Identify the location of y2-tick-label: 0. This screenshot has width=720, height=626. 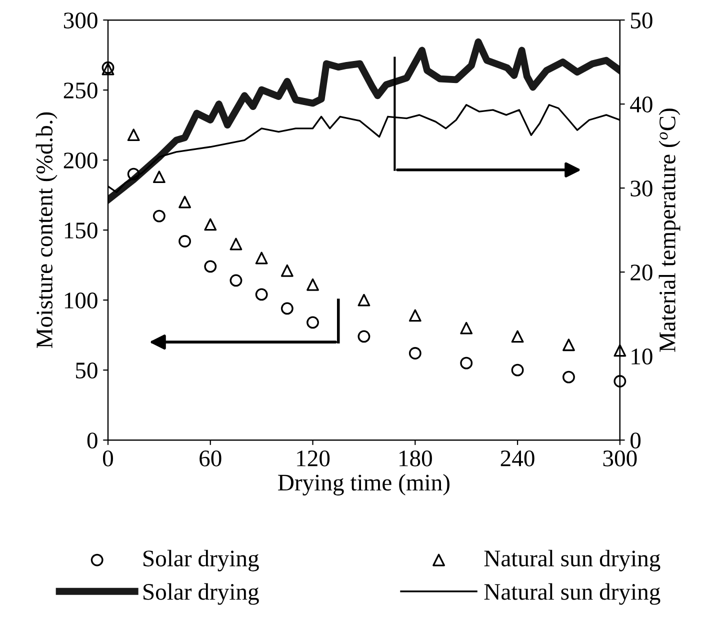
(635, 440).